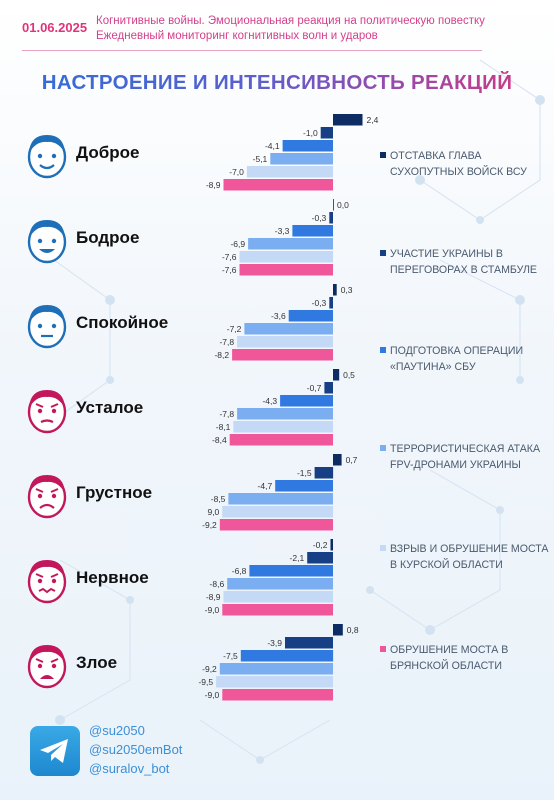 Image resolution: width=554 pixels, height=800 pixels. I want to click on bar-value-label: -7,0, so click(236, 172).